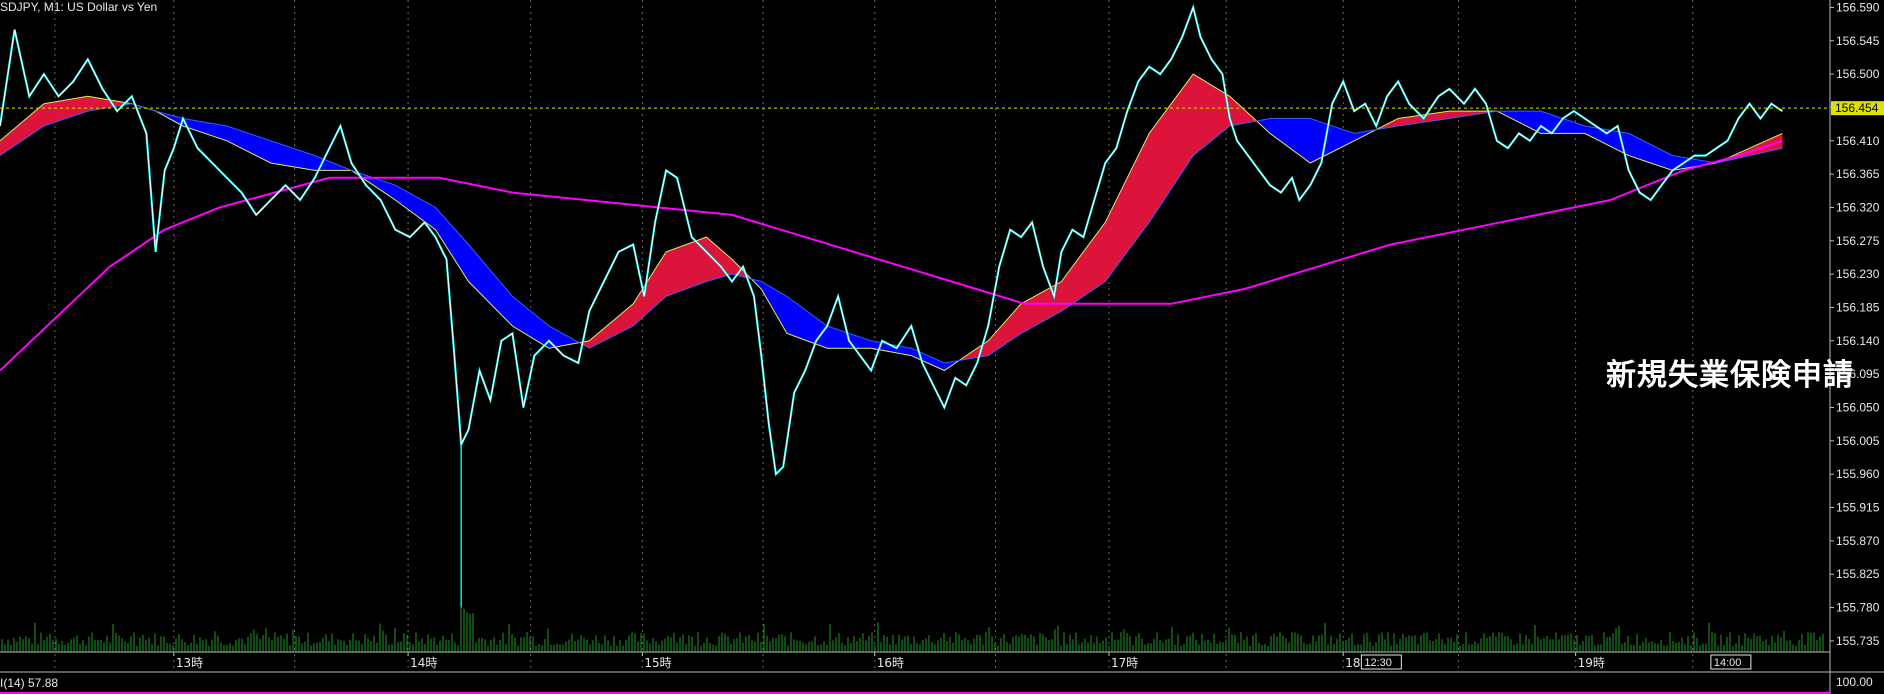 The height and width of the screenshot is (694, 1884). Describe the element at coordinates (79, 7) in the screenshot. I see `chart-title: SDJPY, M1: US Dollar vs Yen` at that location.